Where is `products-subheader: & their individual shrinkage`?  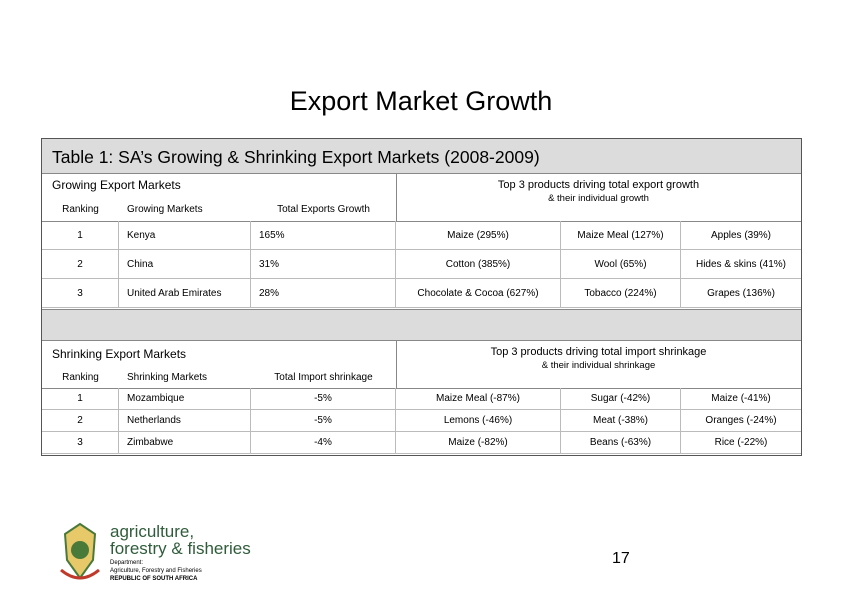
products-subheader: & their individual shrinkage is located at coordinates (598, 365).